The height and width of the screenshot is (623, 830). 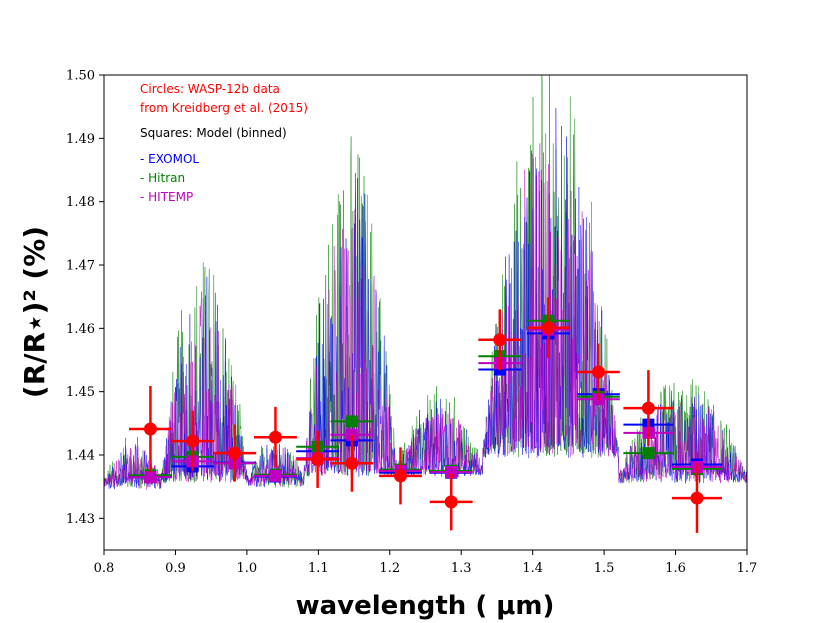 What do you see at coordinates (162, 178) in the screenshot?
I see `legend-hitran: - Hitran` at bounding box center [162, 178].